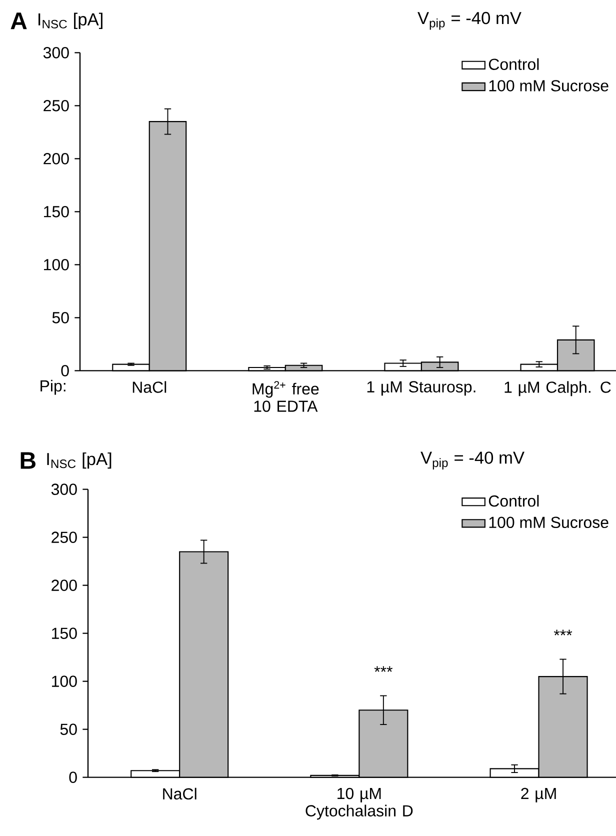 The image size is (616, 836). What do you see at coordinates (18, 21) in the screenshot?
I see `chart-title: A` at bounding box center [18, 21].